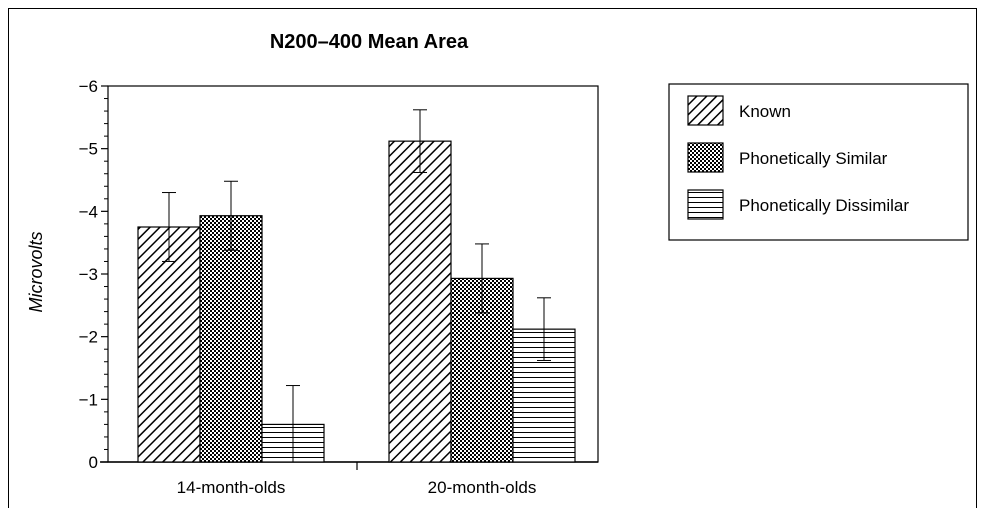 Image resolution: width=987 pixels, height=508 pixels. Describe the element at coordinates (705, 110) in the screenshot. I see `legend-swatch-diagonal` at that location.